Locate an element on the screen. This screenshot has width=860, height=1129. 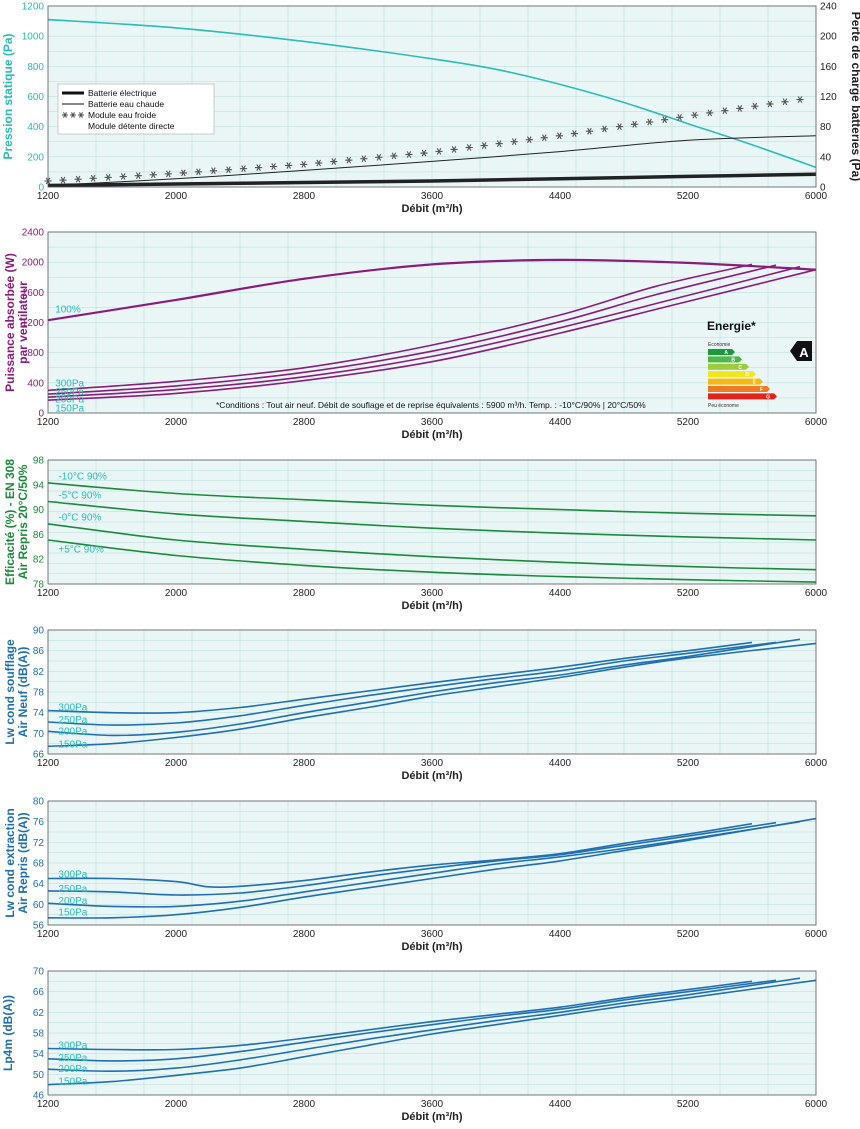
y-axis-label: Puissance absorbée (W)par ventilateur is located at coordinates (16, 322).